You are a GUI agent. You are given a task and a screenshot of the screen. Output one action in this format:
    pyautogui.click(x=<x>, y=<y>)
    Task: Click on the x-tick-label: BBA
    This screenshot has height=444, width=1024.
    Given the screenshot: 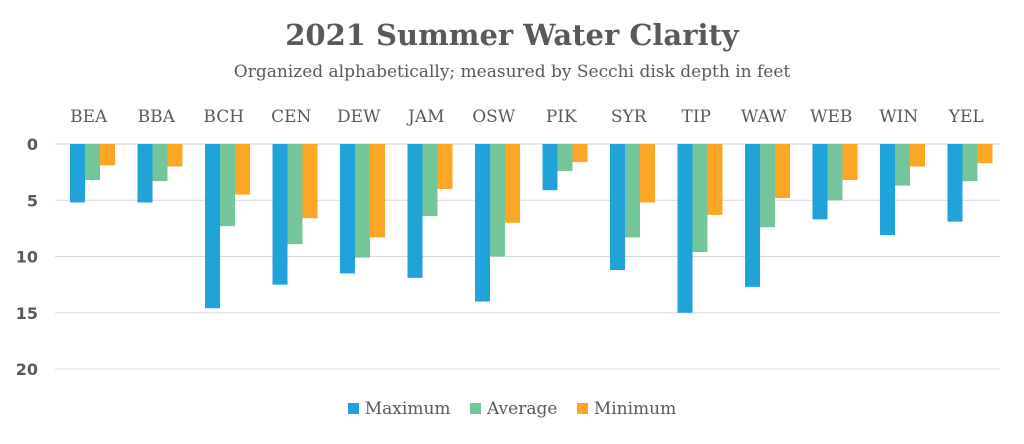 What is the action you would take?
    pyautogui.click(x=157, y=117)
    